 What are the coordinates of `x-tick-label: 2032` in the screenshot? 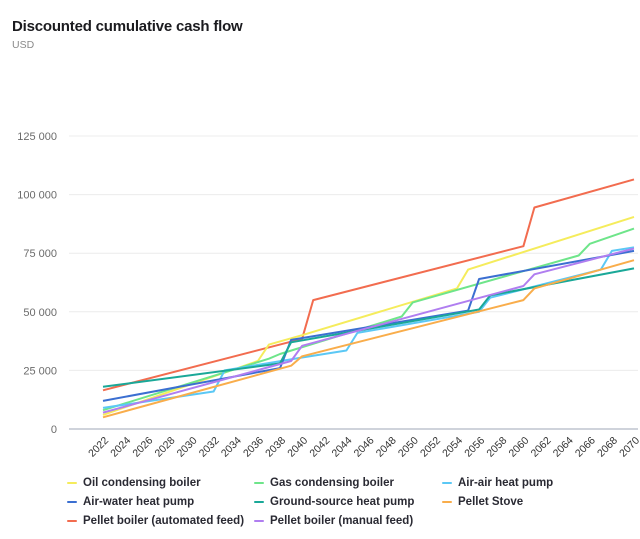 It's located at (209, 447).